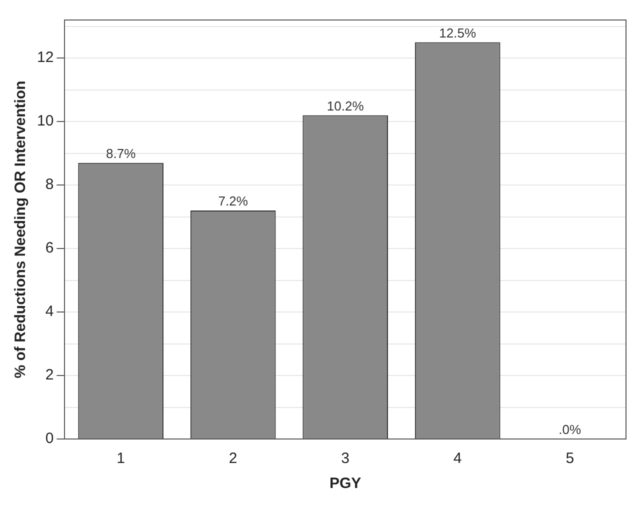 Image resolution: width=638 pixels, height=505 pixels. I want to click on y-tick-label: 2, so click(49, 375).